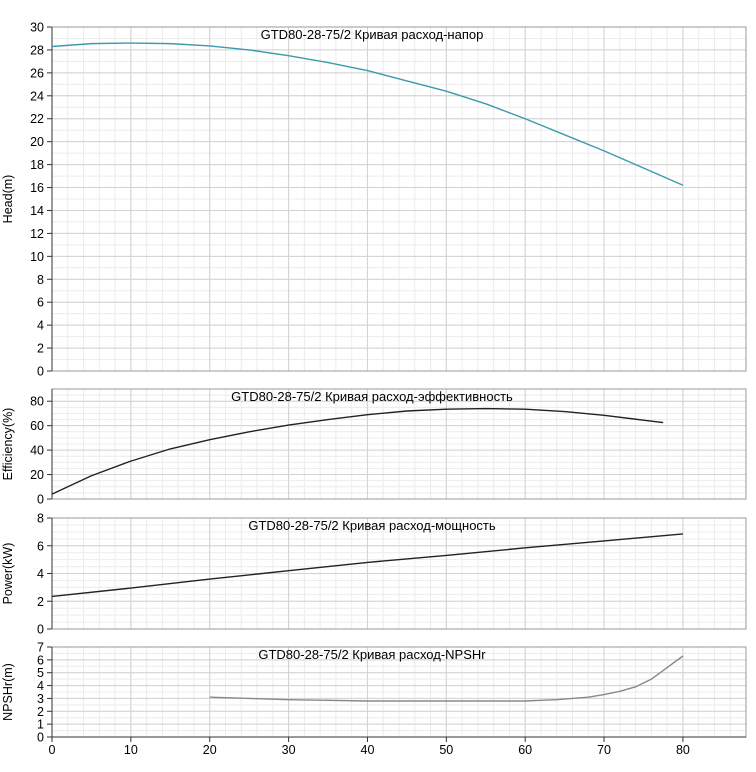  What do you see at coordinates (8, 574) in the screenshot?
I see `y-axis-label: Power(kW)` at bounding box center [8, 574].